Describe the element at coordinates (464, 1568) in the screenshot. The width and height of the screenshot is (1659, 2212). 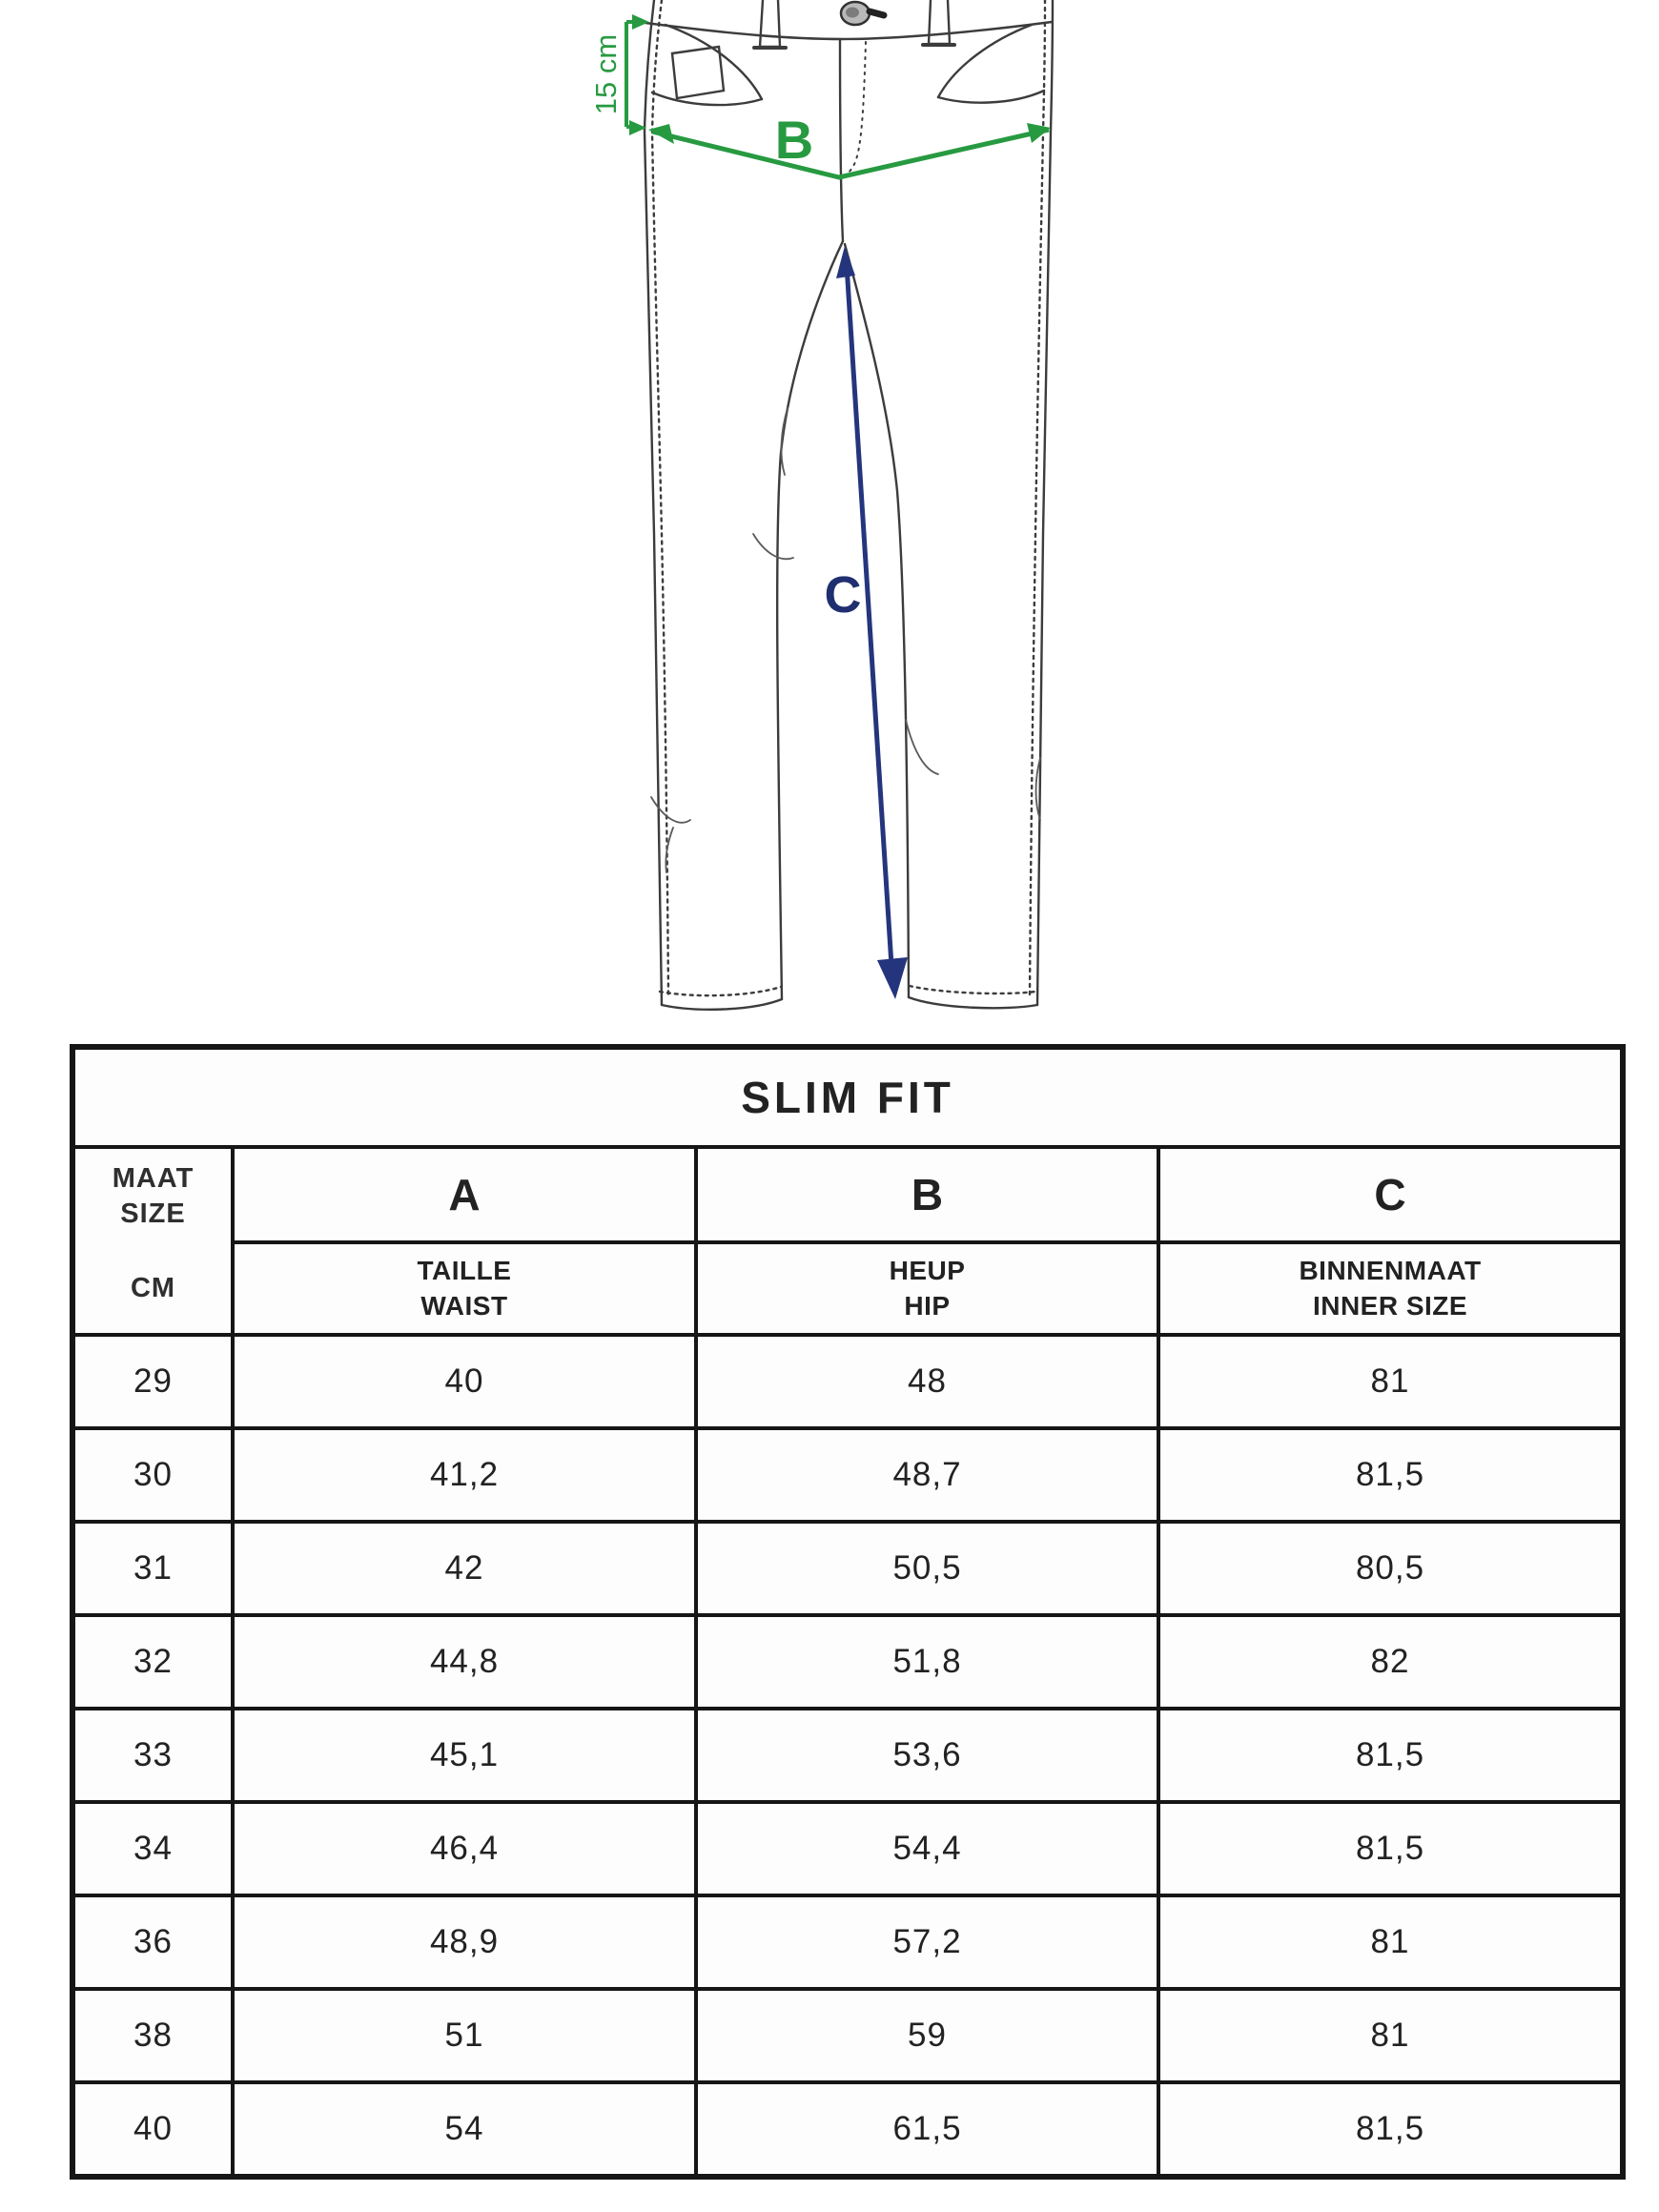
I see `waist-value-cell: 42` at that location.